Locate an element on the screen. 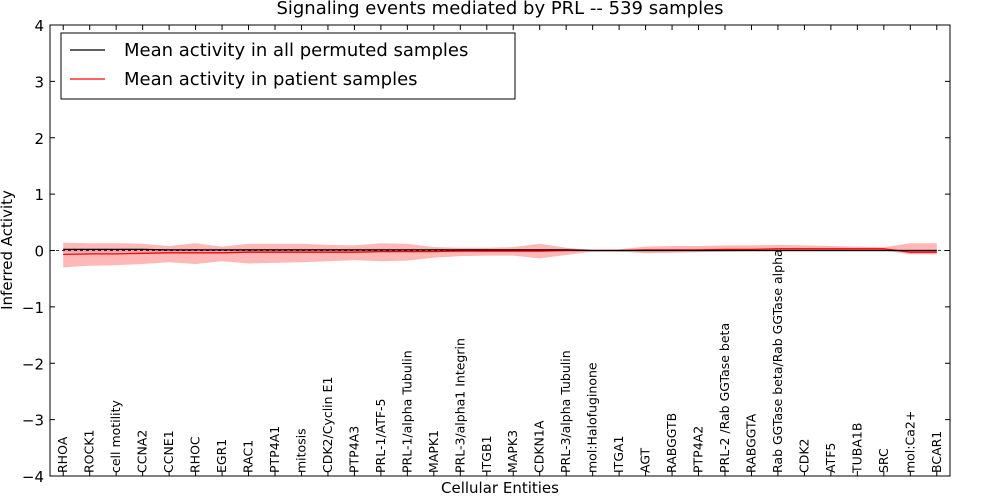 Image resolution: width=1000 pixels, height=500 pixels. x-tick-label: Rab GGTase beta/Rab GGTase alpha is located at coordinates (777, 361).